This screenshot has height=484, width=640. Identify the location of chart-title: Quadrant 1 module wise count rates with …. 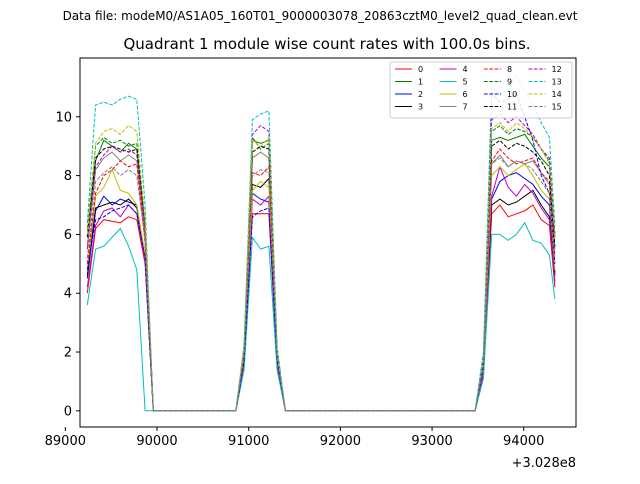
(326, 44).